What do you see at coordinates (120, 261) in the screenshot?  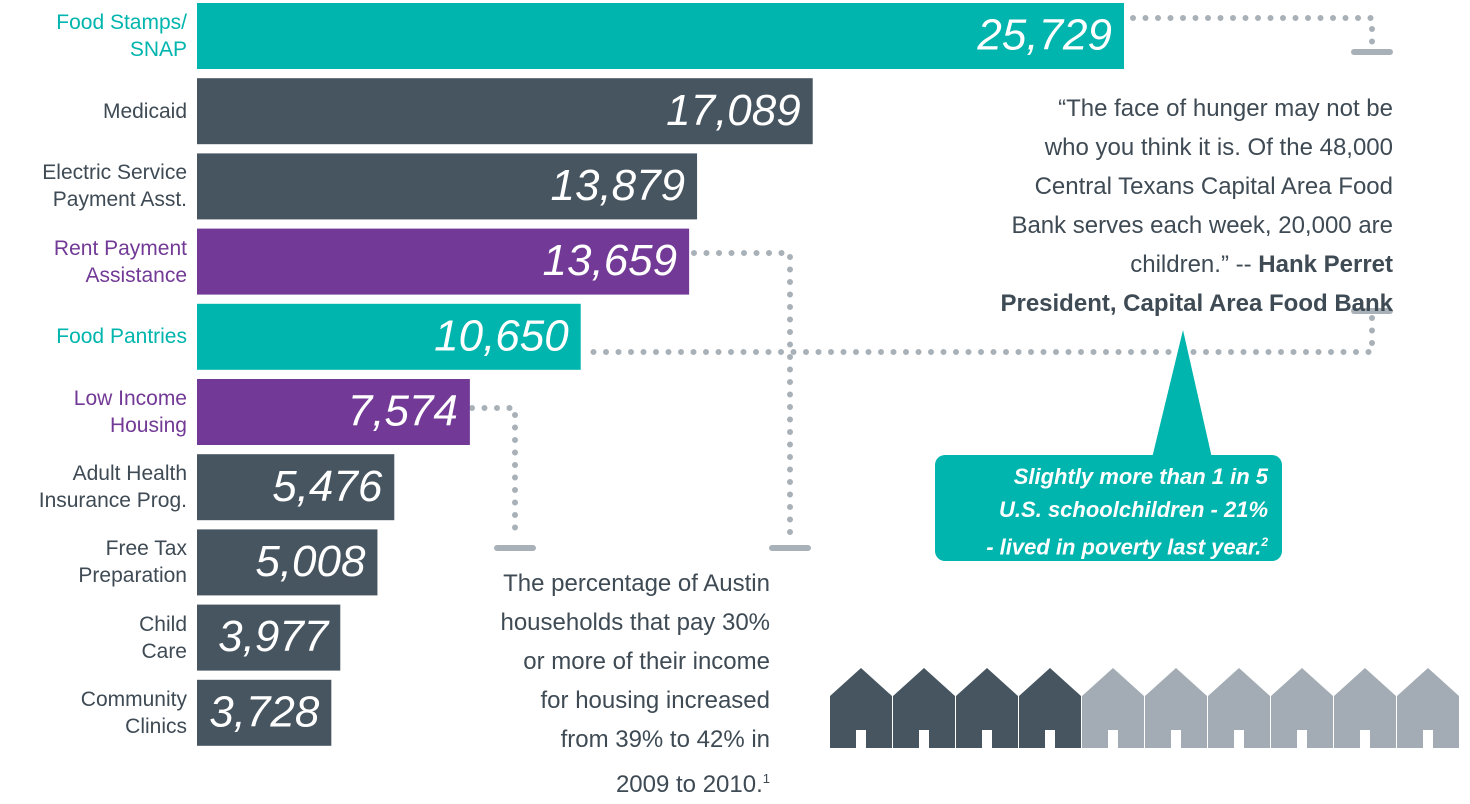 I see `category-label: Rent Payment Assistance` at bounding box center [120, 261].